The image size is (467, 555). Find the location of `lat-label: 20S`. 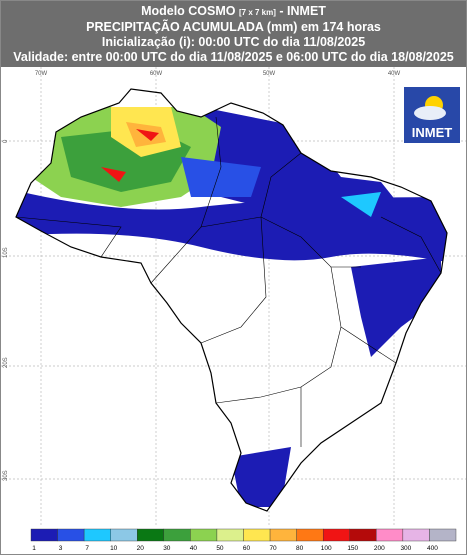

lat-label: 20S is located at coordinates (6, 362).